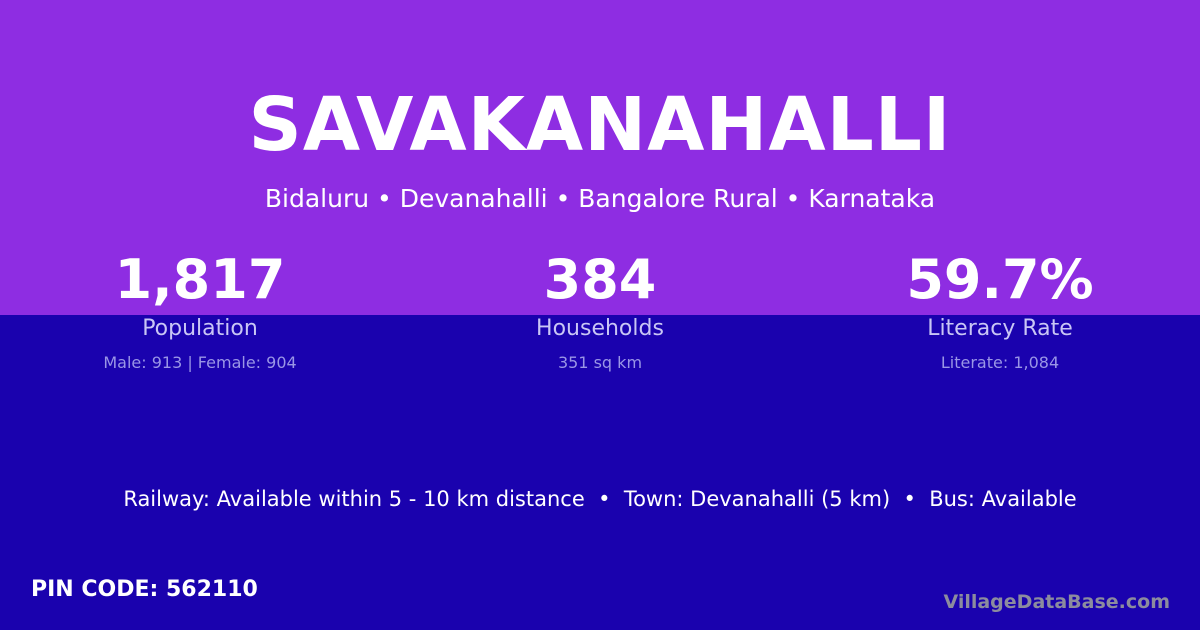  I want to click on stat-label: Literacy Rate, so click(1000, 328).